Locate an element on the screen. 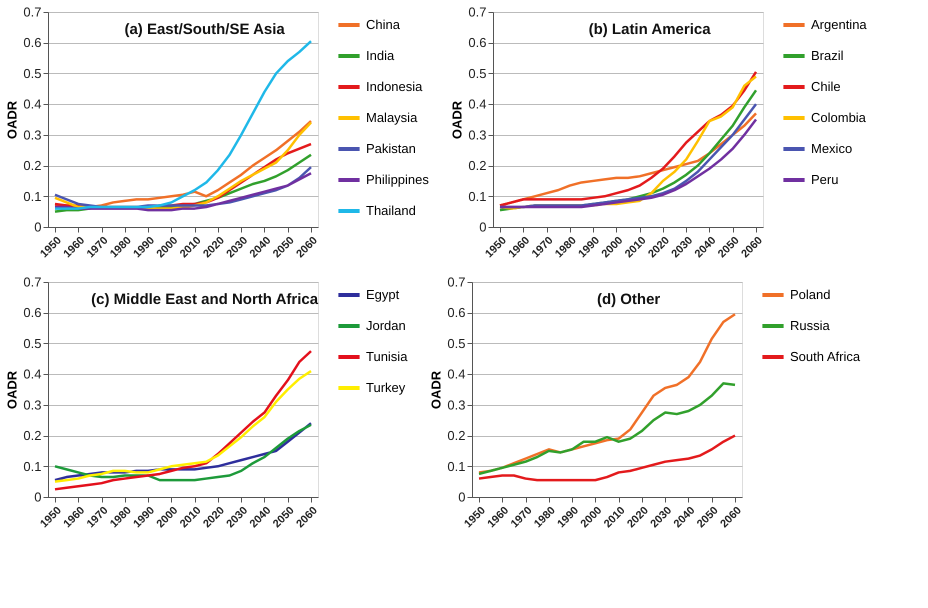  legend-label: Egypt is located at coordinates (383, 294).